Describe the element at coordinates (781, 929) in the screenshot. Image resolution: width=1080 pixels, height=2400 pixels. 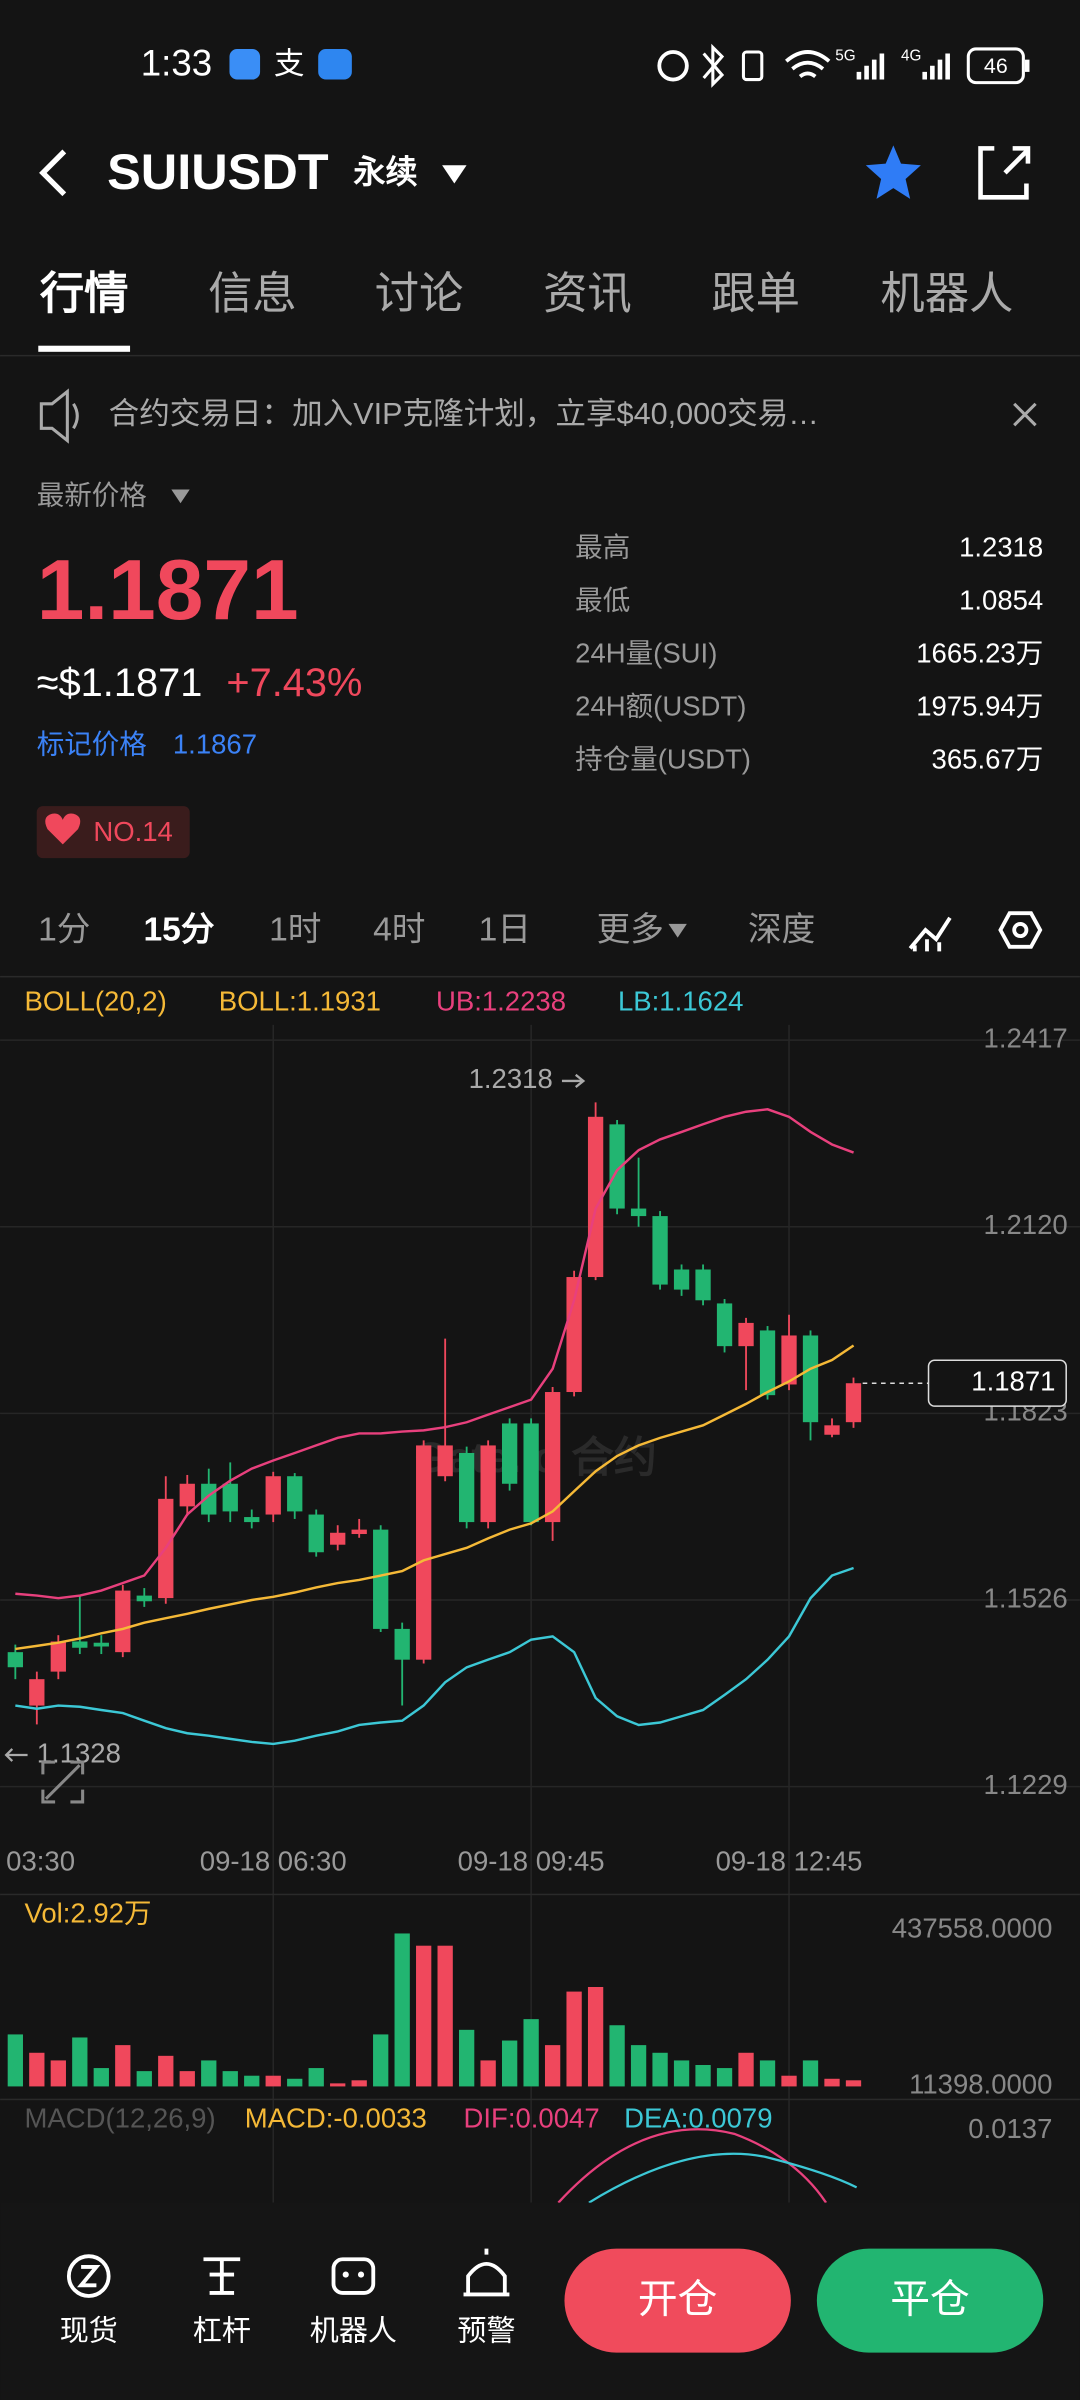
I see `interval-tab: 深度` at that location.